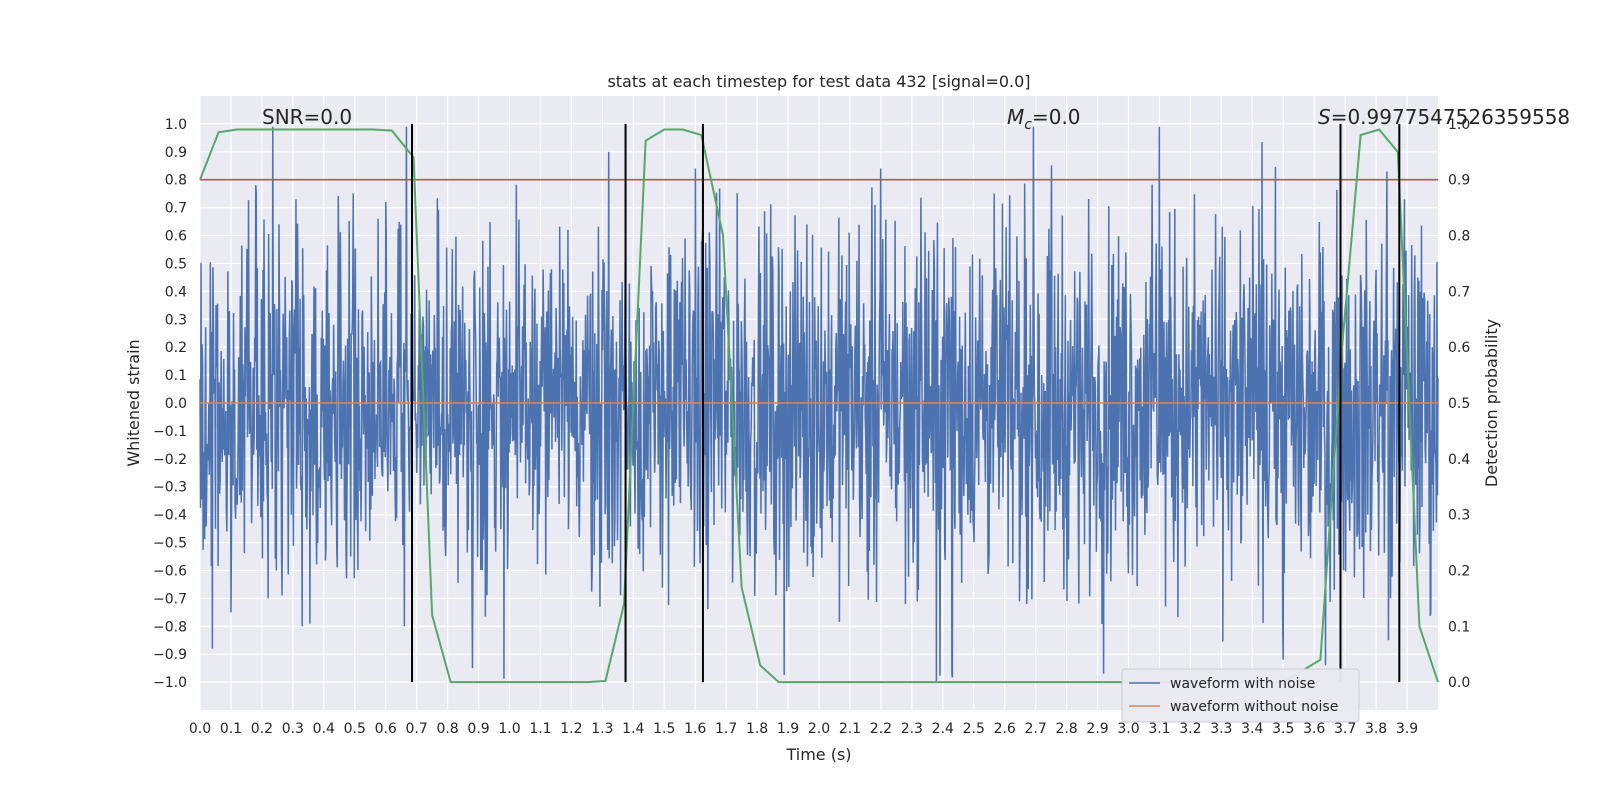 The height and width of the screenshot is (800, 1600). What do you see at coordinates (307, 117) in the screenshot?
I see `annotation-snr: SNR=0.0` at bounding box center [307, 117].